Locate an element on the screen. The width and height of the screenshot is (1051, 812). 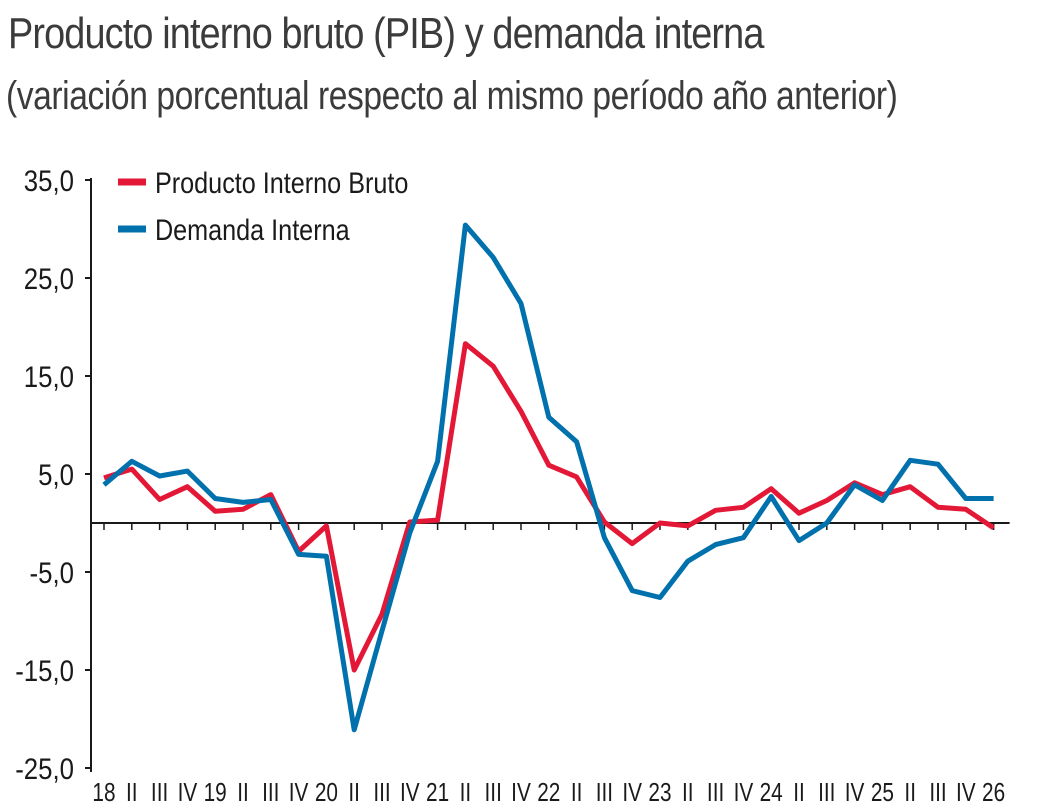
y-axis-ticks: 35,0 25,0 15,0 5,0 -5,0 -15,0 -25,0 is located at coordinates (53, 474).